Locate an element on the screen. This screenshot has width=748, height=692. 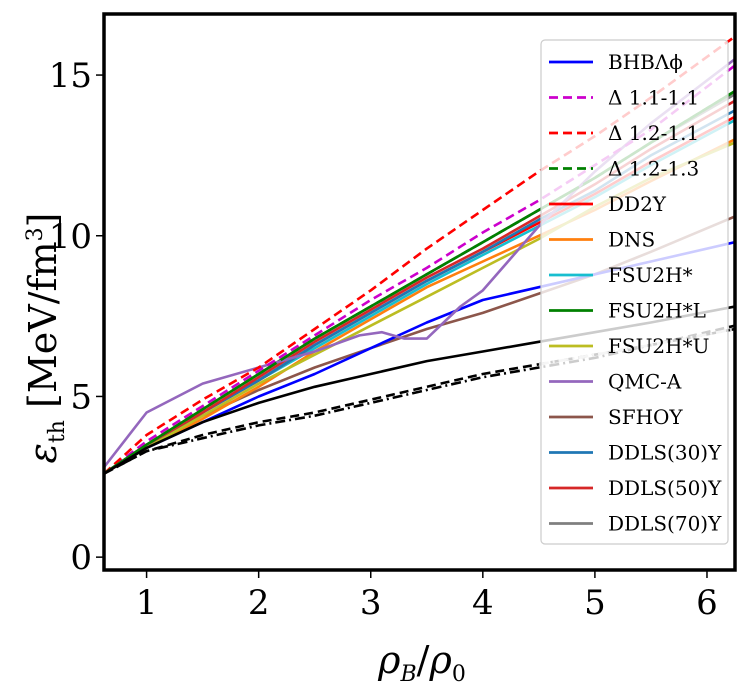
legend-label-ddls-70-y: DDLS(70)Y is located at coordinates (665, 524).